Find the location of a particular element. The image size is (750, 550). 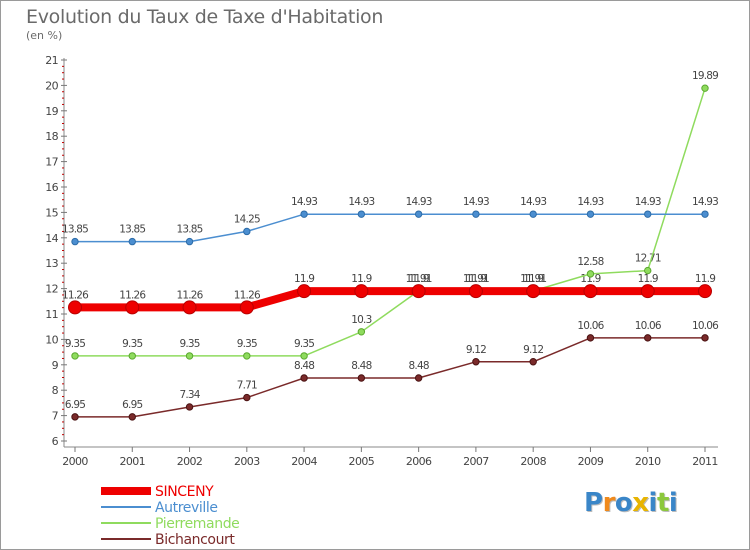

x-tick-label: 2007 is located at coordinates (476, 461).